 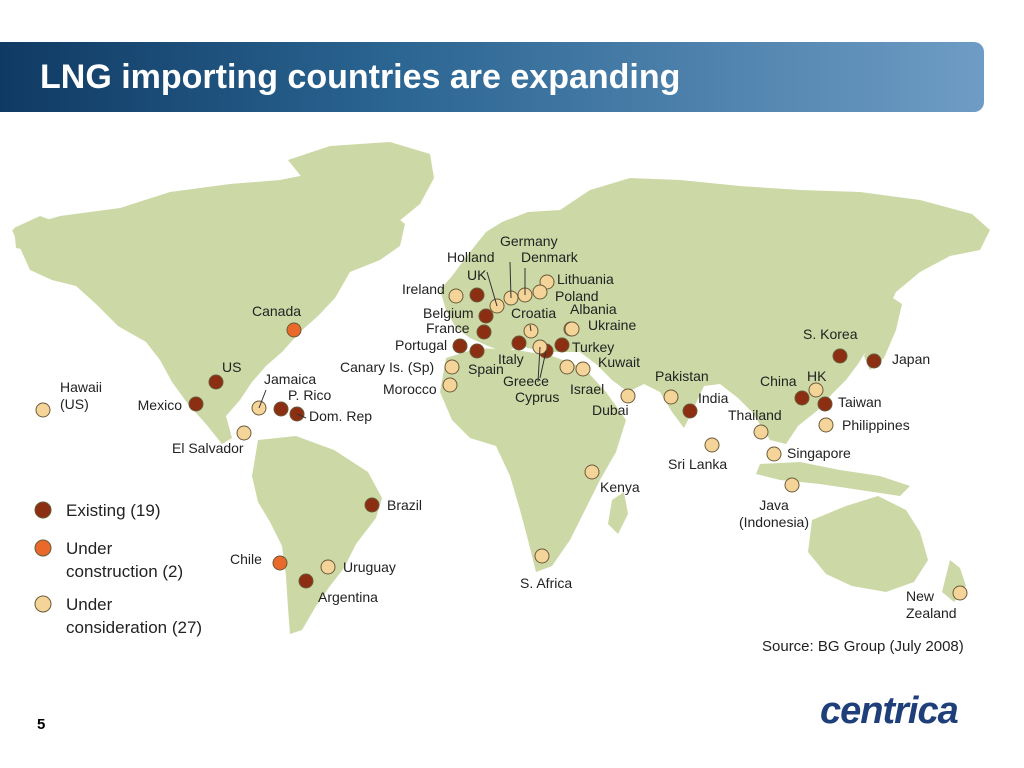 What do you see at coordinates (682, 386) in the screenshot?
I see `marker-pakistan: Pakistan` at bounding box center [682, 386].